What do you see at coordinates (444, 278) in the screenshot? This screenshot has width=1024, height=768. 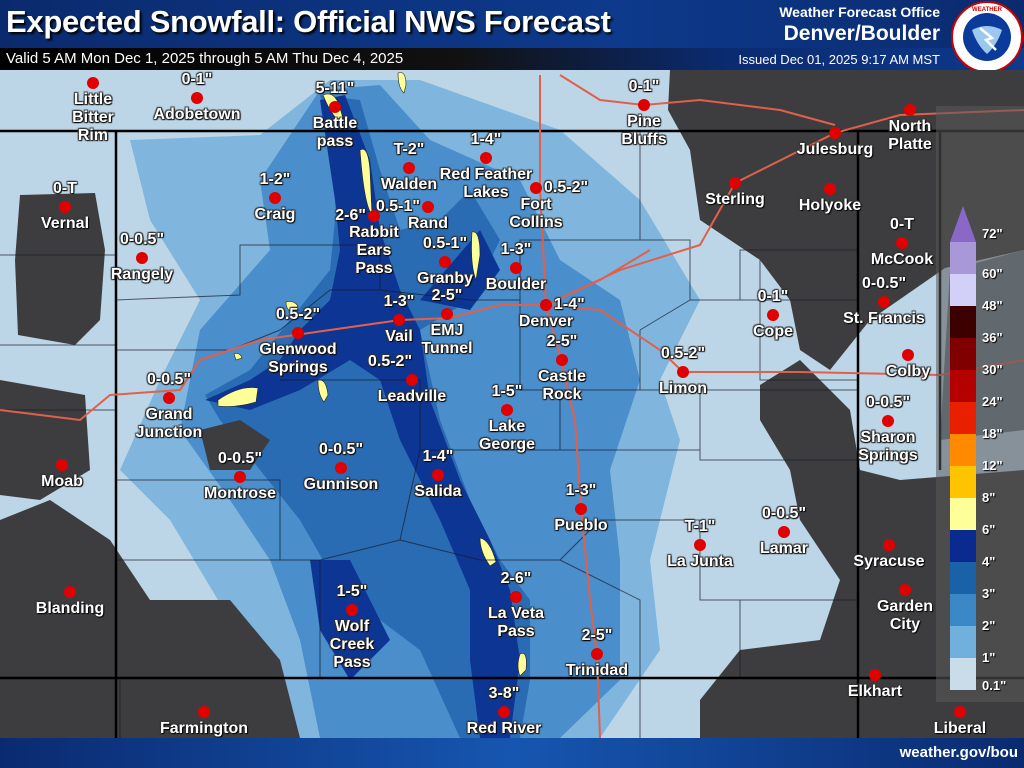 I see `city-name: Granby` at bounding box center [444, 278].